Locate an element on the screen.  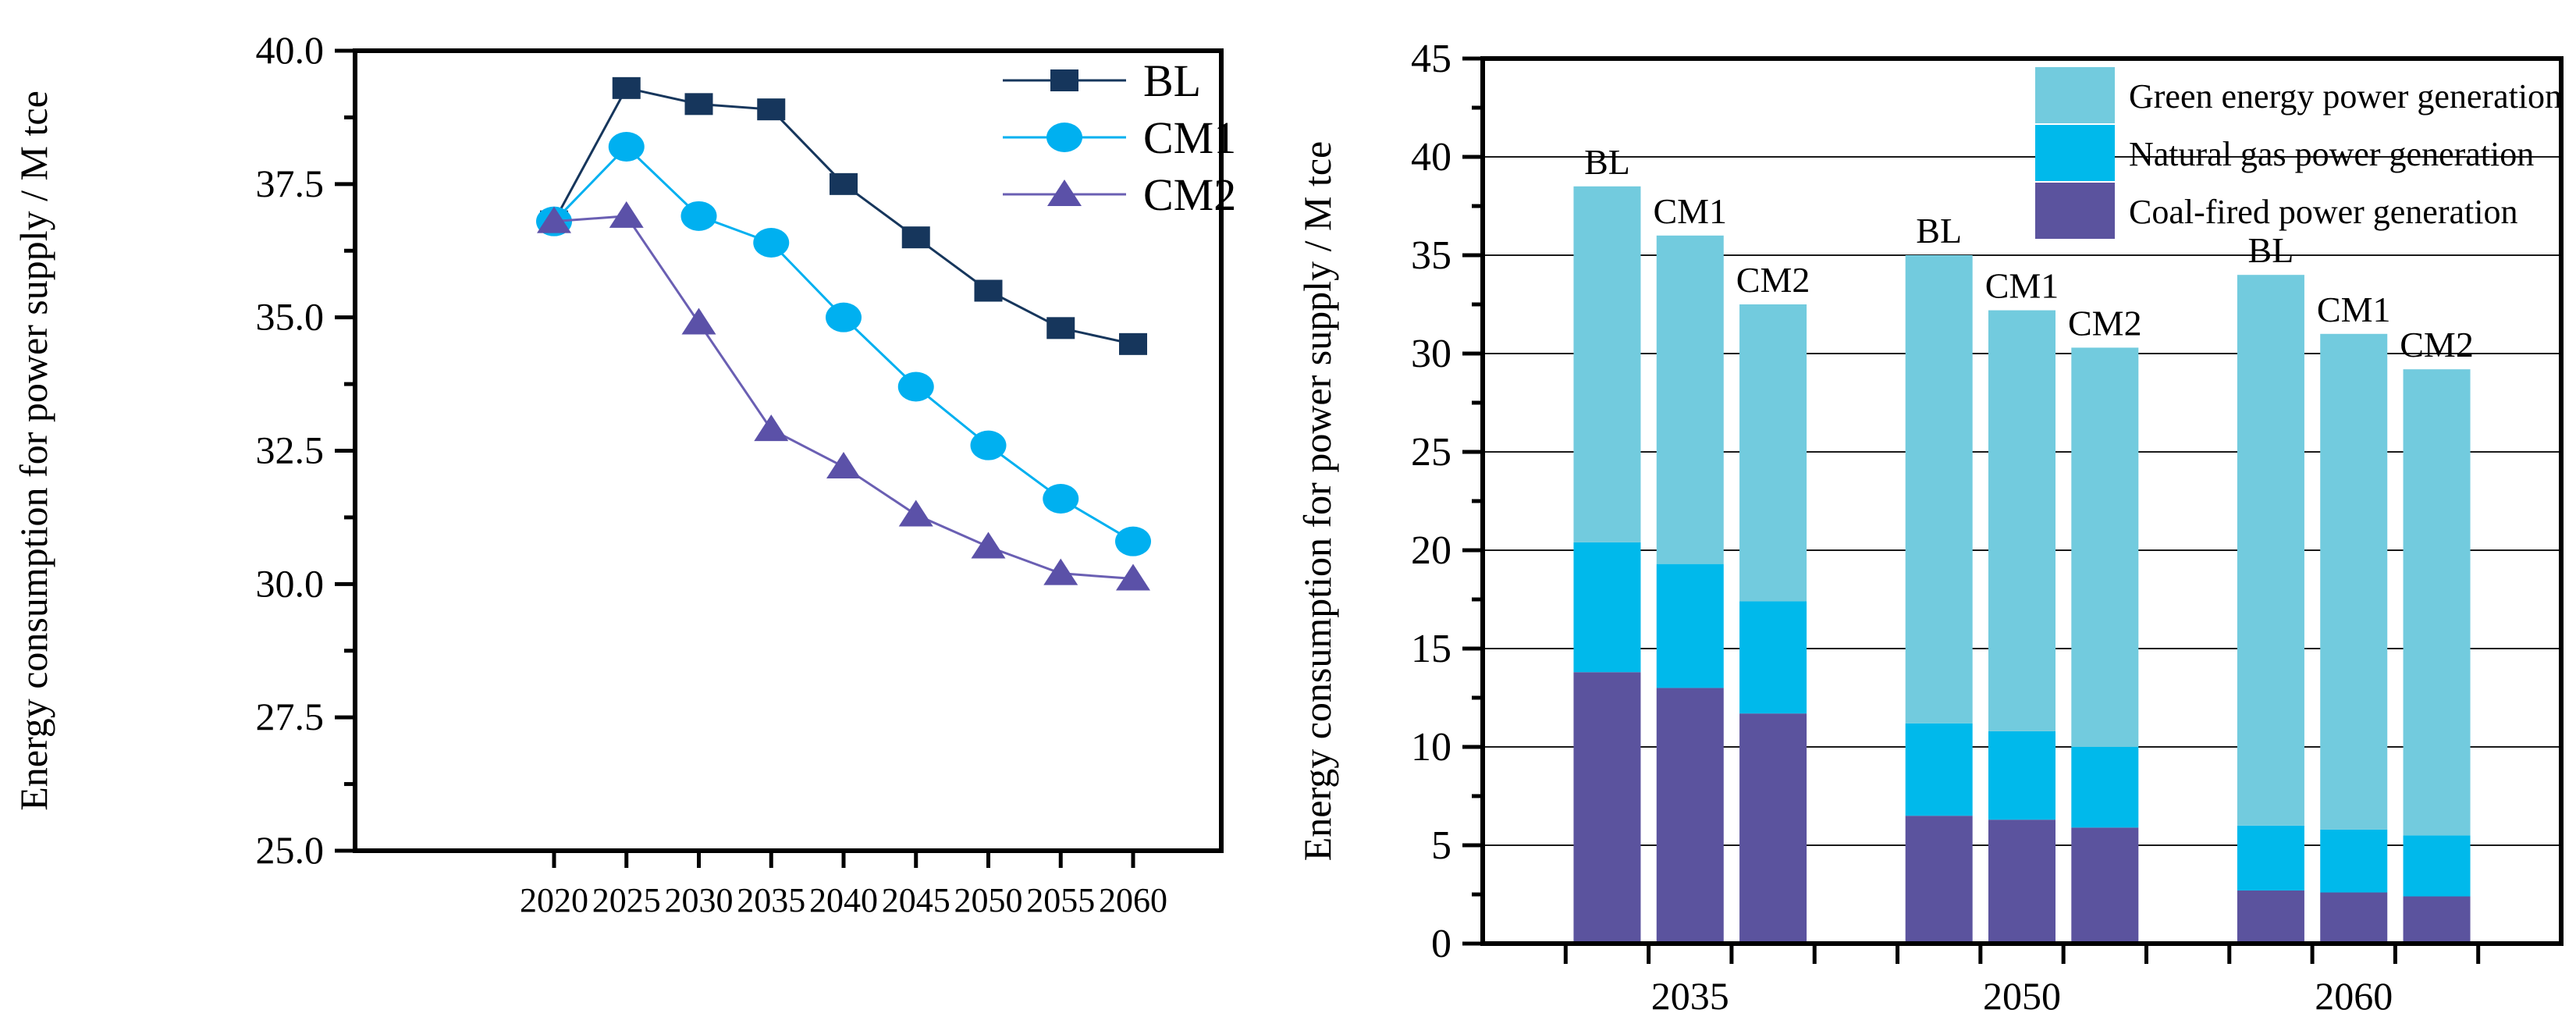
right-y-tick-label: 15 is located at coordinates (1431, 649).